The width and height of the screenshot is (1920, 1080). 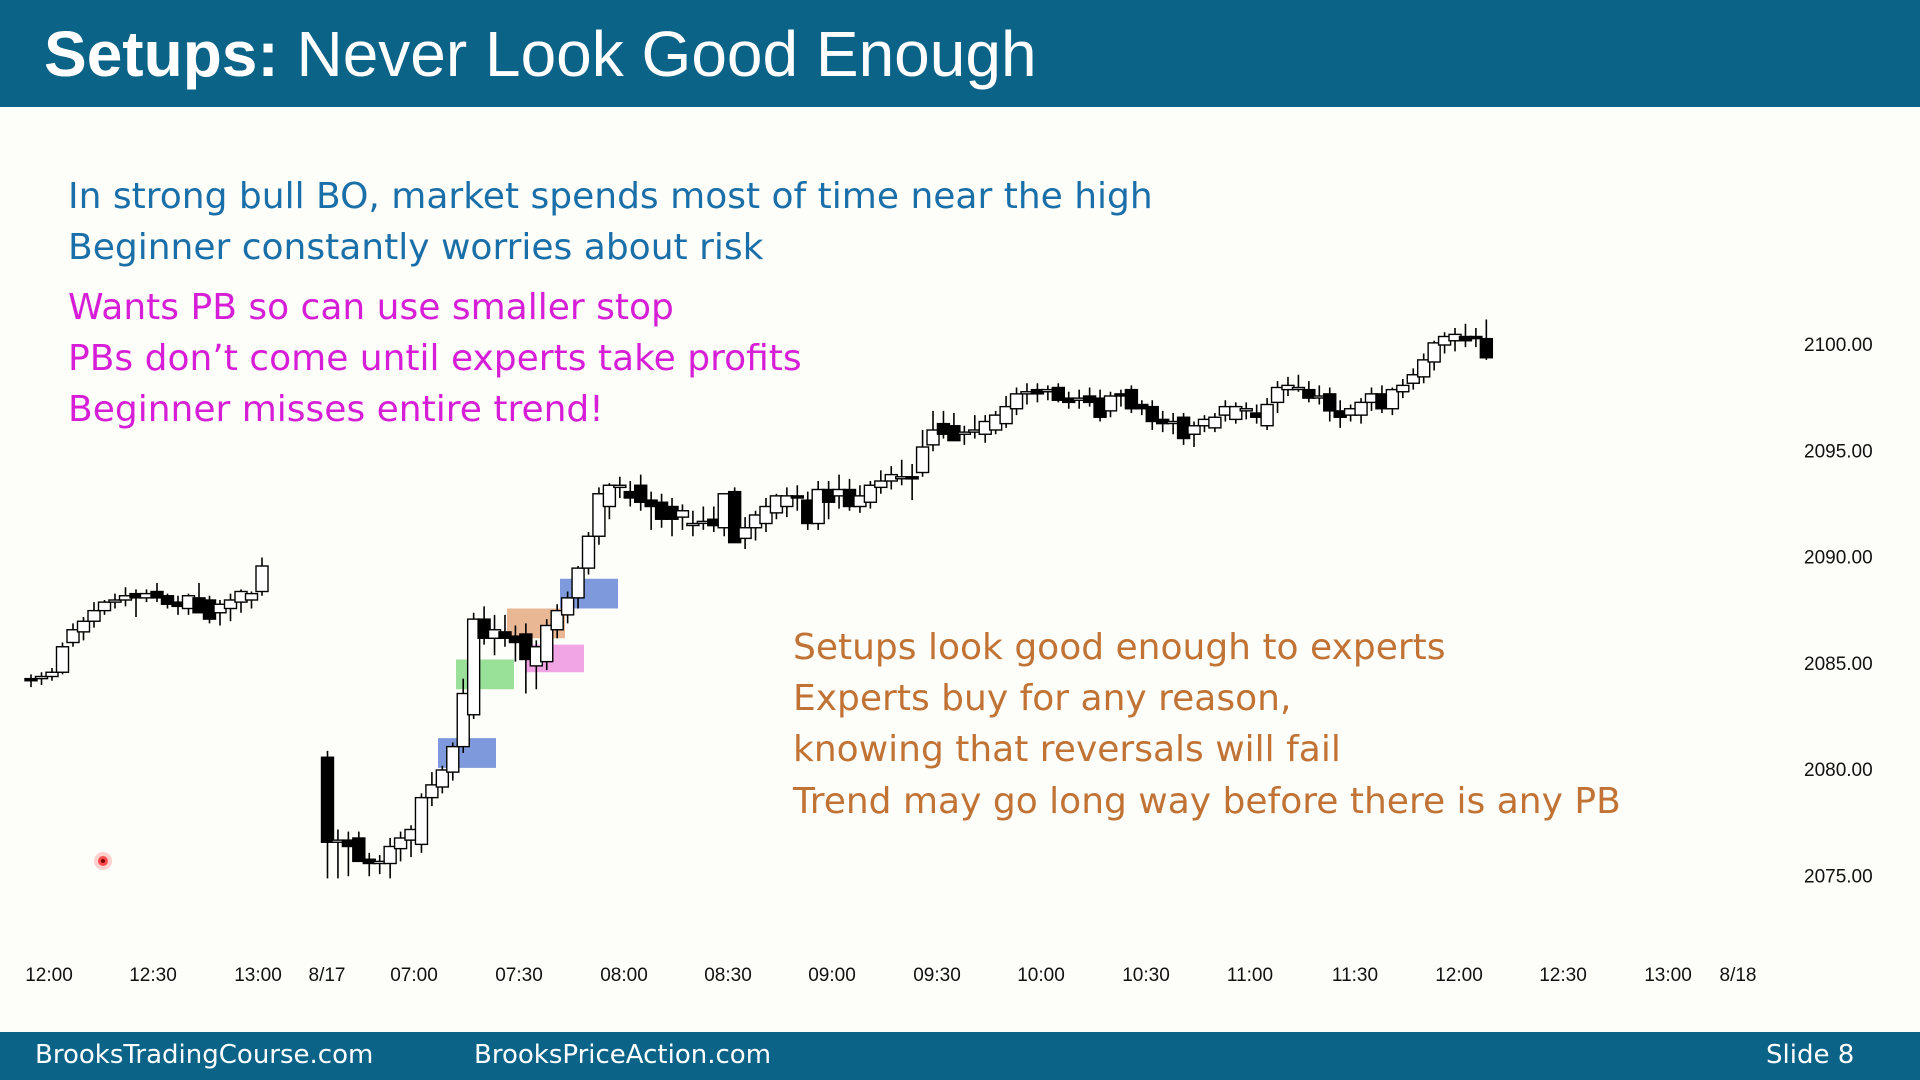 I want to click on x-tick-label: 08:00, so click(x=624, y=975).